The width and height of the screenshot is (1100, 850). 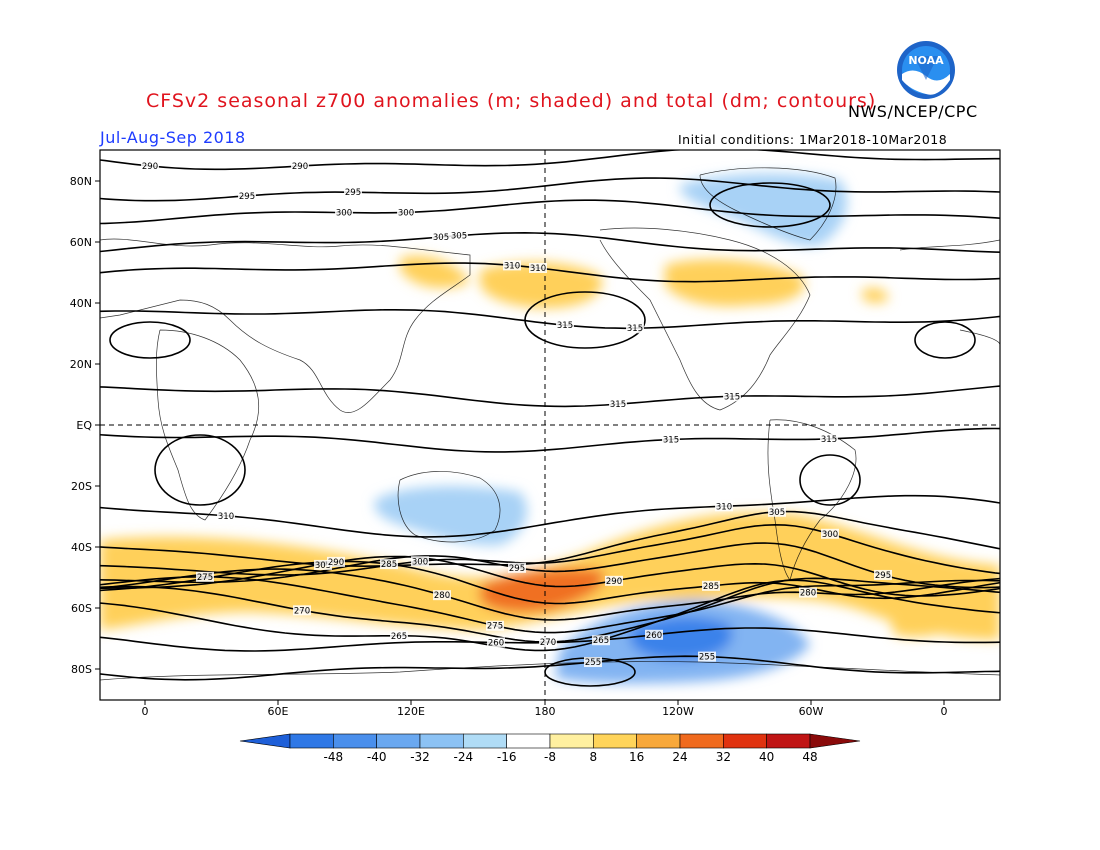 I want to click on contour-label: 270, so click(x=548, y=643).